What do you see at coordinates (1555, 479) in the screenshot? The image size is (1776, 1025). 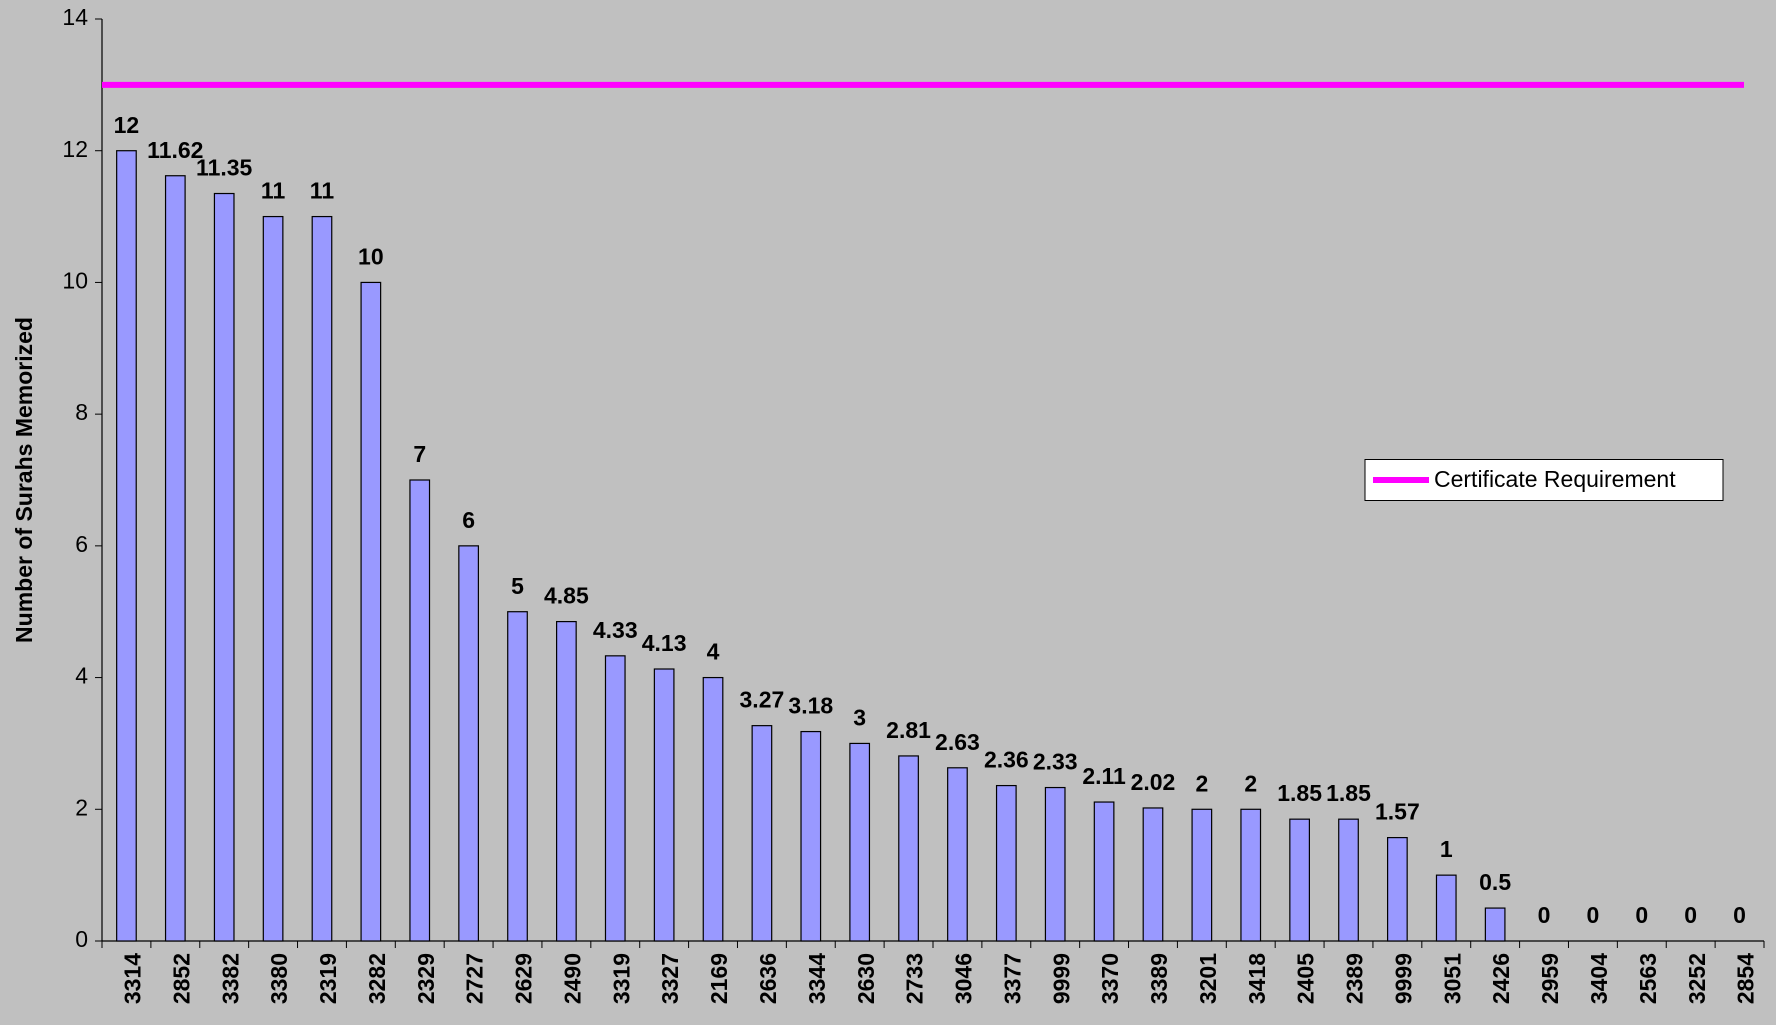 I see `legend-label: Certificate Requirement` at bounding box center [1555, 479].